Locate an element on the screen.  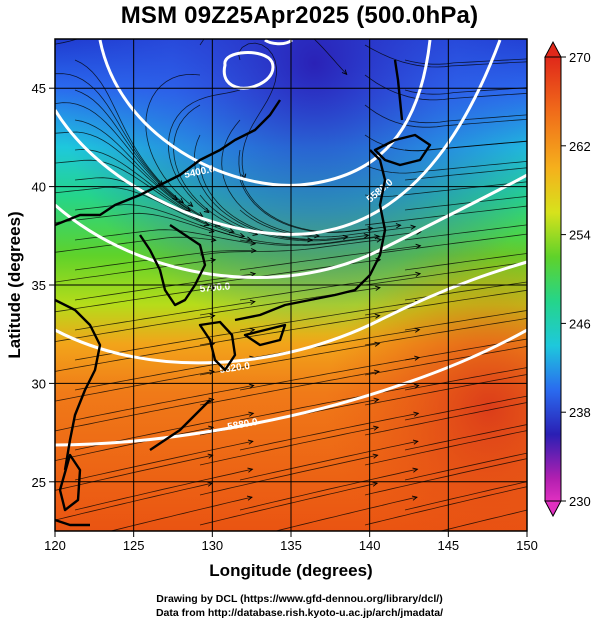
x-axis: 120 125 130 135 140 145 150 is located at coordinates (291, 542).